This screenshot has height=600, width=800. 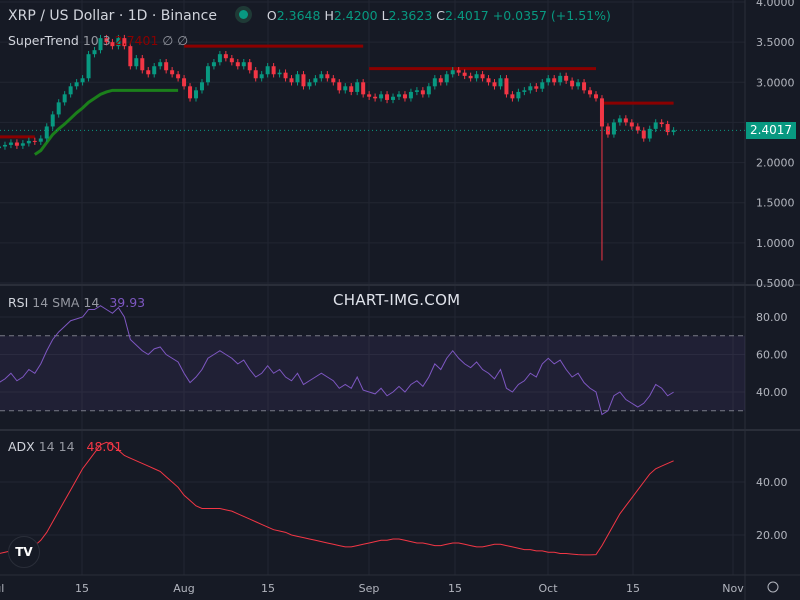 I want to click on rsi-name: RSI, so click(x=18, y=302).